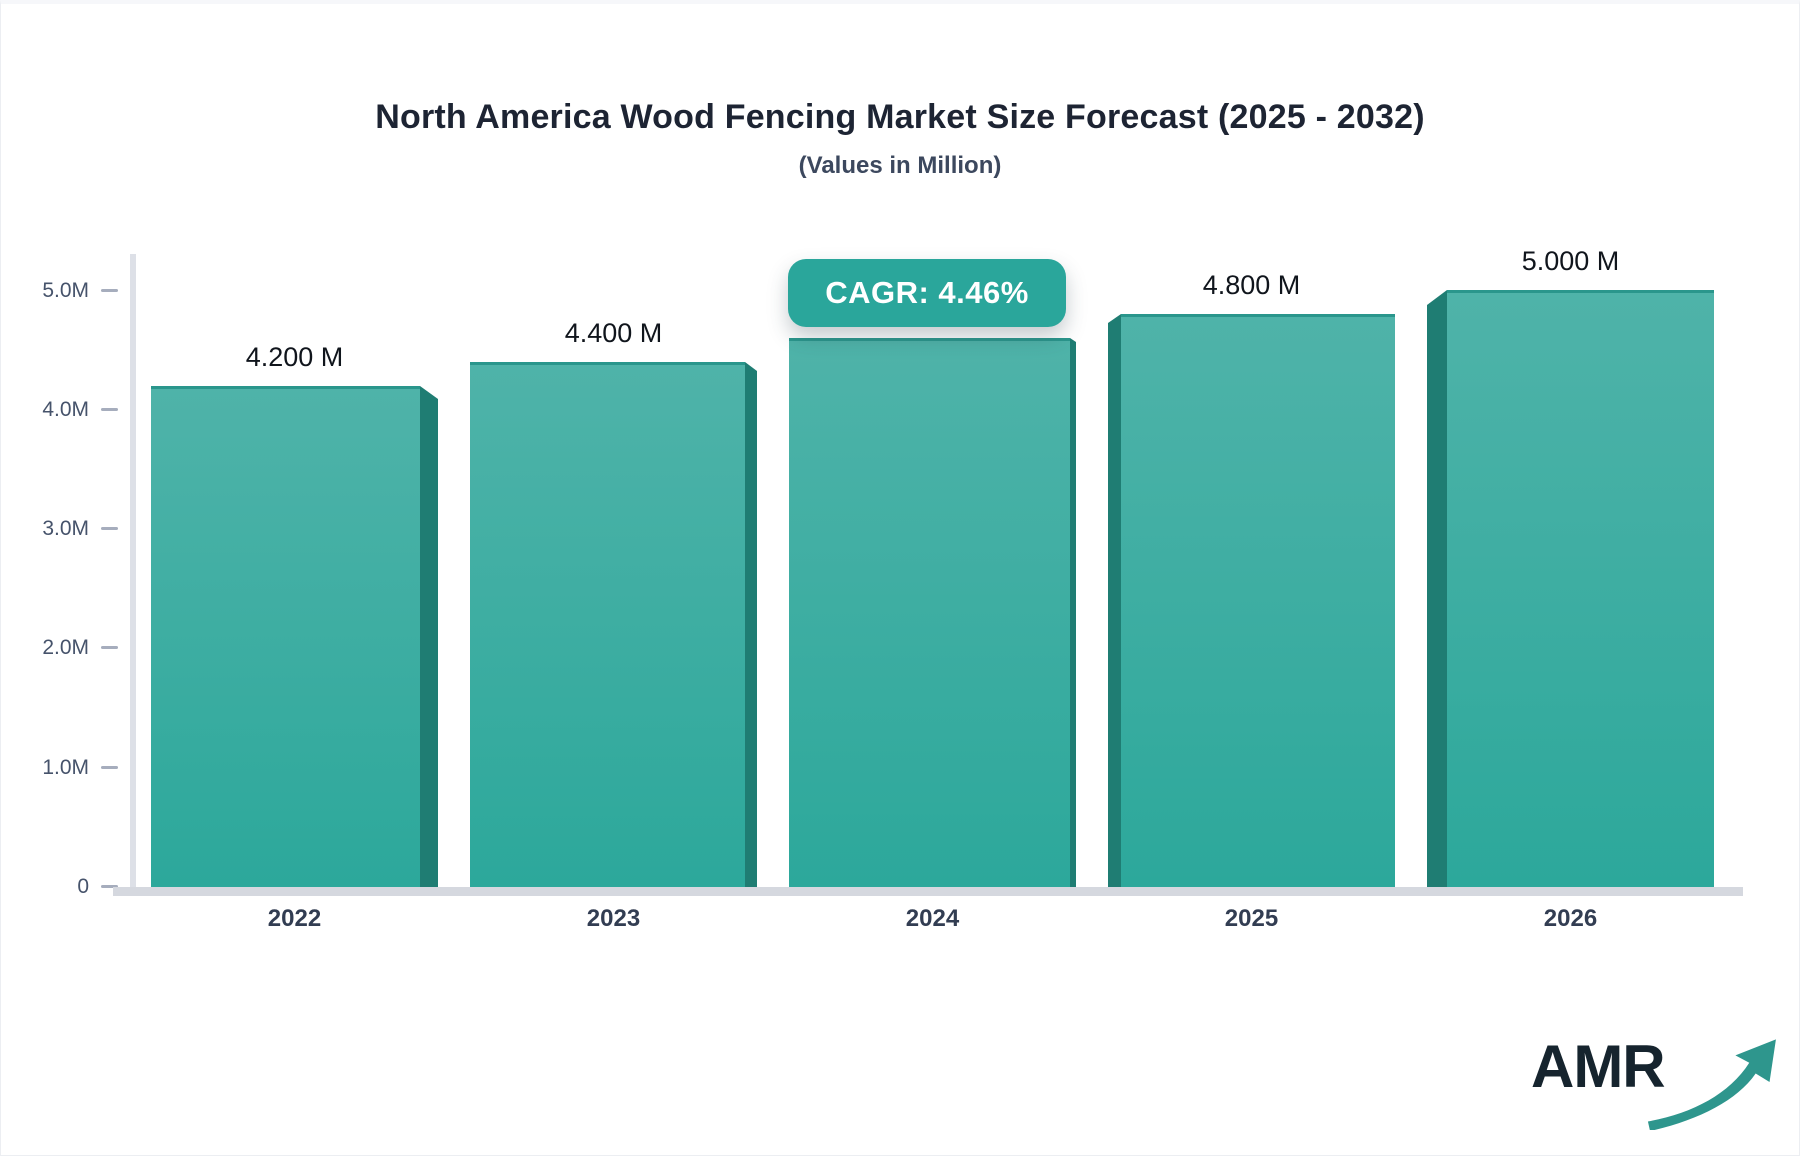  I want to click on chart-subtitle: (Values in Million), so click(900, 165).